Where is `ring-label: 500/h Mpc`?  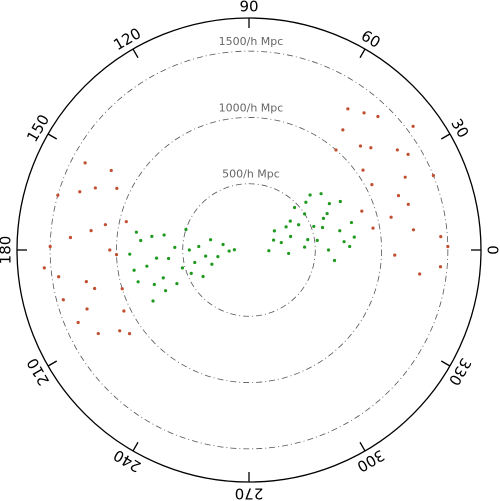
ring-label: 500/h Mpc is located at coordinates (251, 174).